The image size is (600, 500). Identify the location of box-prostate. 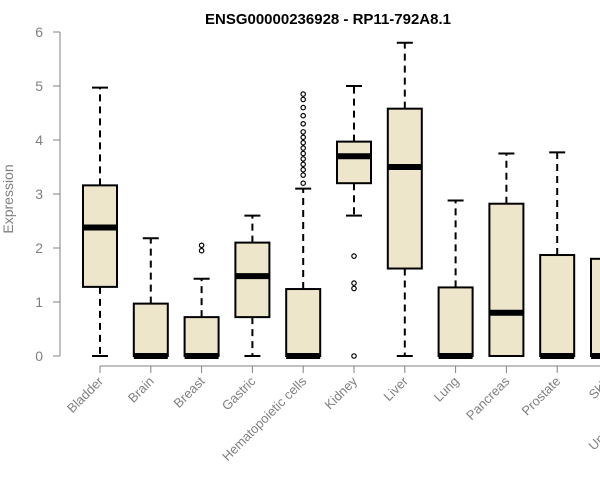
(557, 255).